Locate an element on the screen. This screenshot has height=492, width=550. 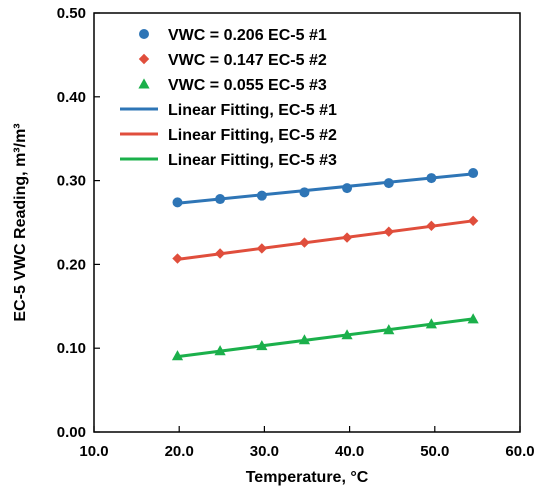
y-tick-label: 0.20 is located at coordinates (71, 264).